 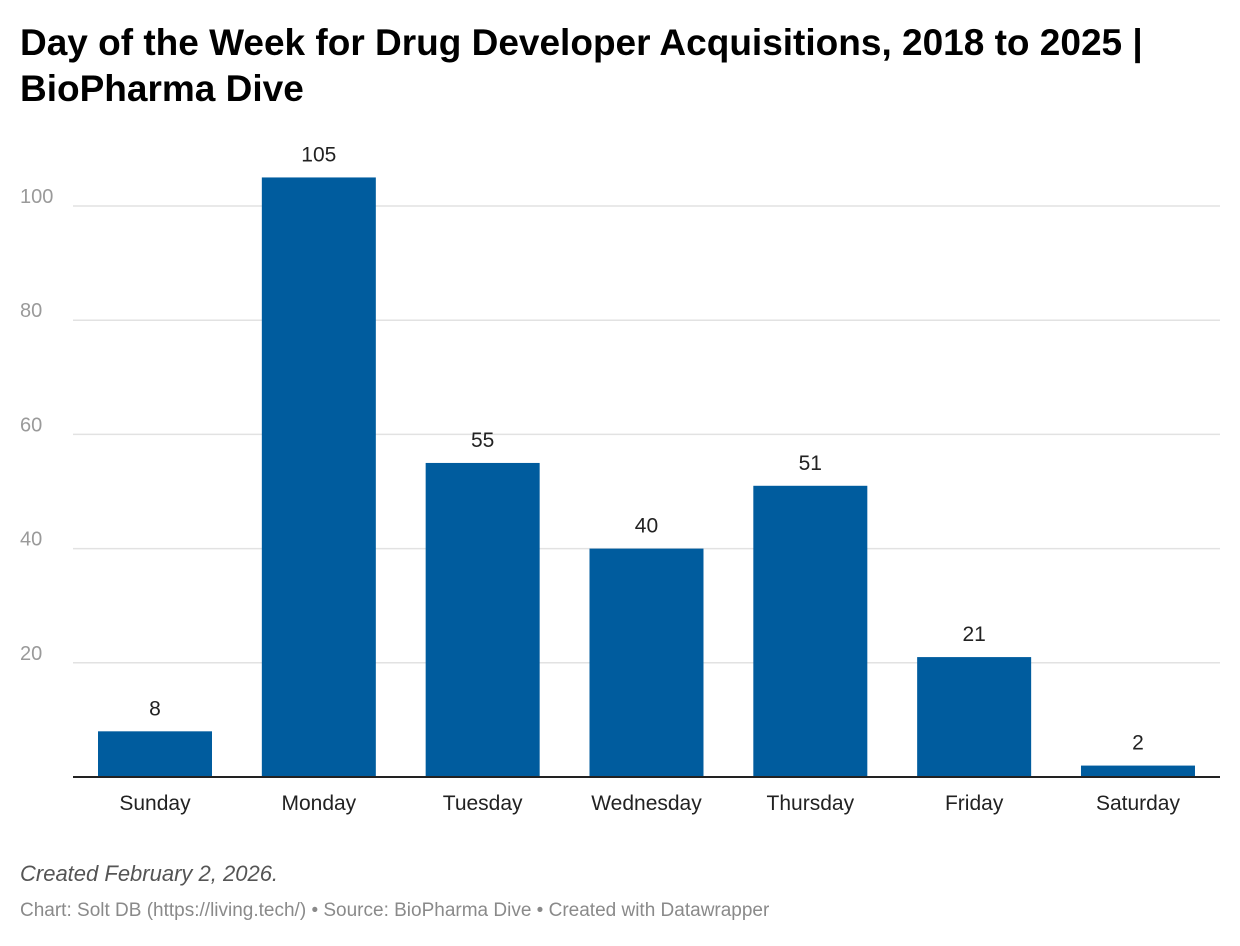 What do you see at coordinates (155, 708) in the screenshot?
I see `bar-value-label: 8` at bounding box center [155, 708].